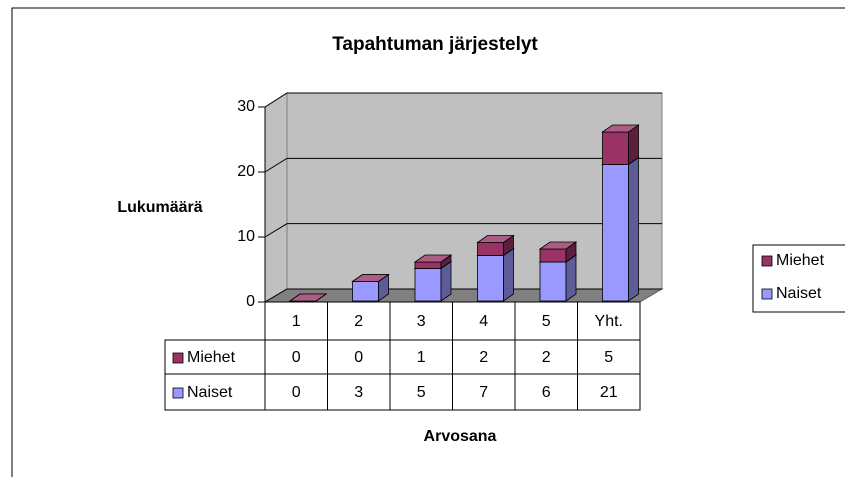 The width and height of the screenshot is (845, 477). I want to click on legend-label: Miehet, so click(800, 260).